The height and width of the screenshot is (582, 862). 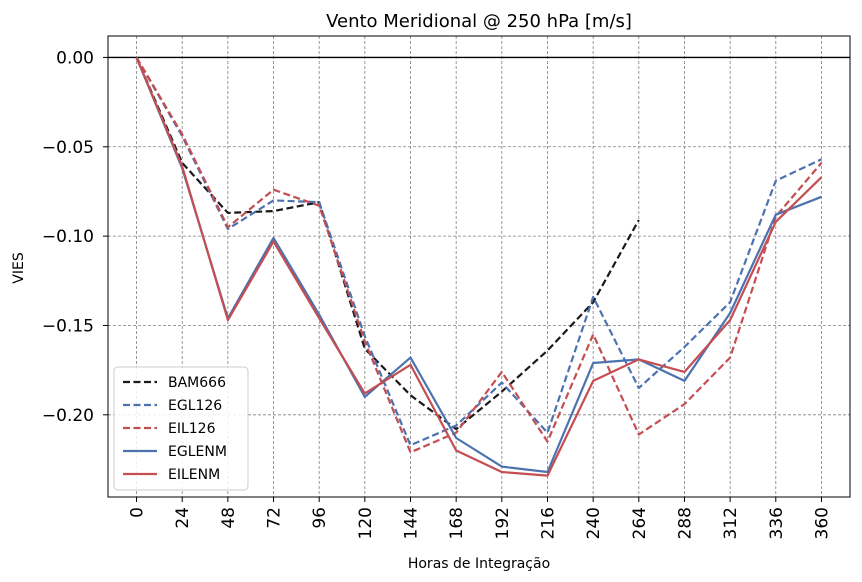 I want to click on x-tick-label: 72, so click(x=275, y=518).